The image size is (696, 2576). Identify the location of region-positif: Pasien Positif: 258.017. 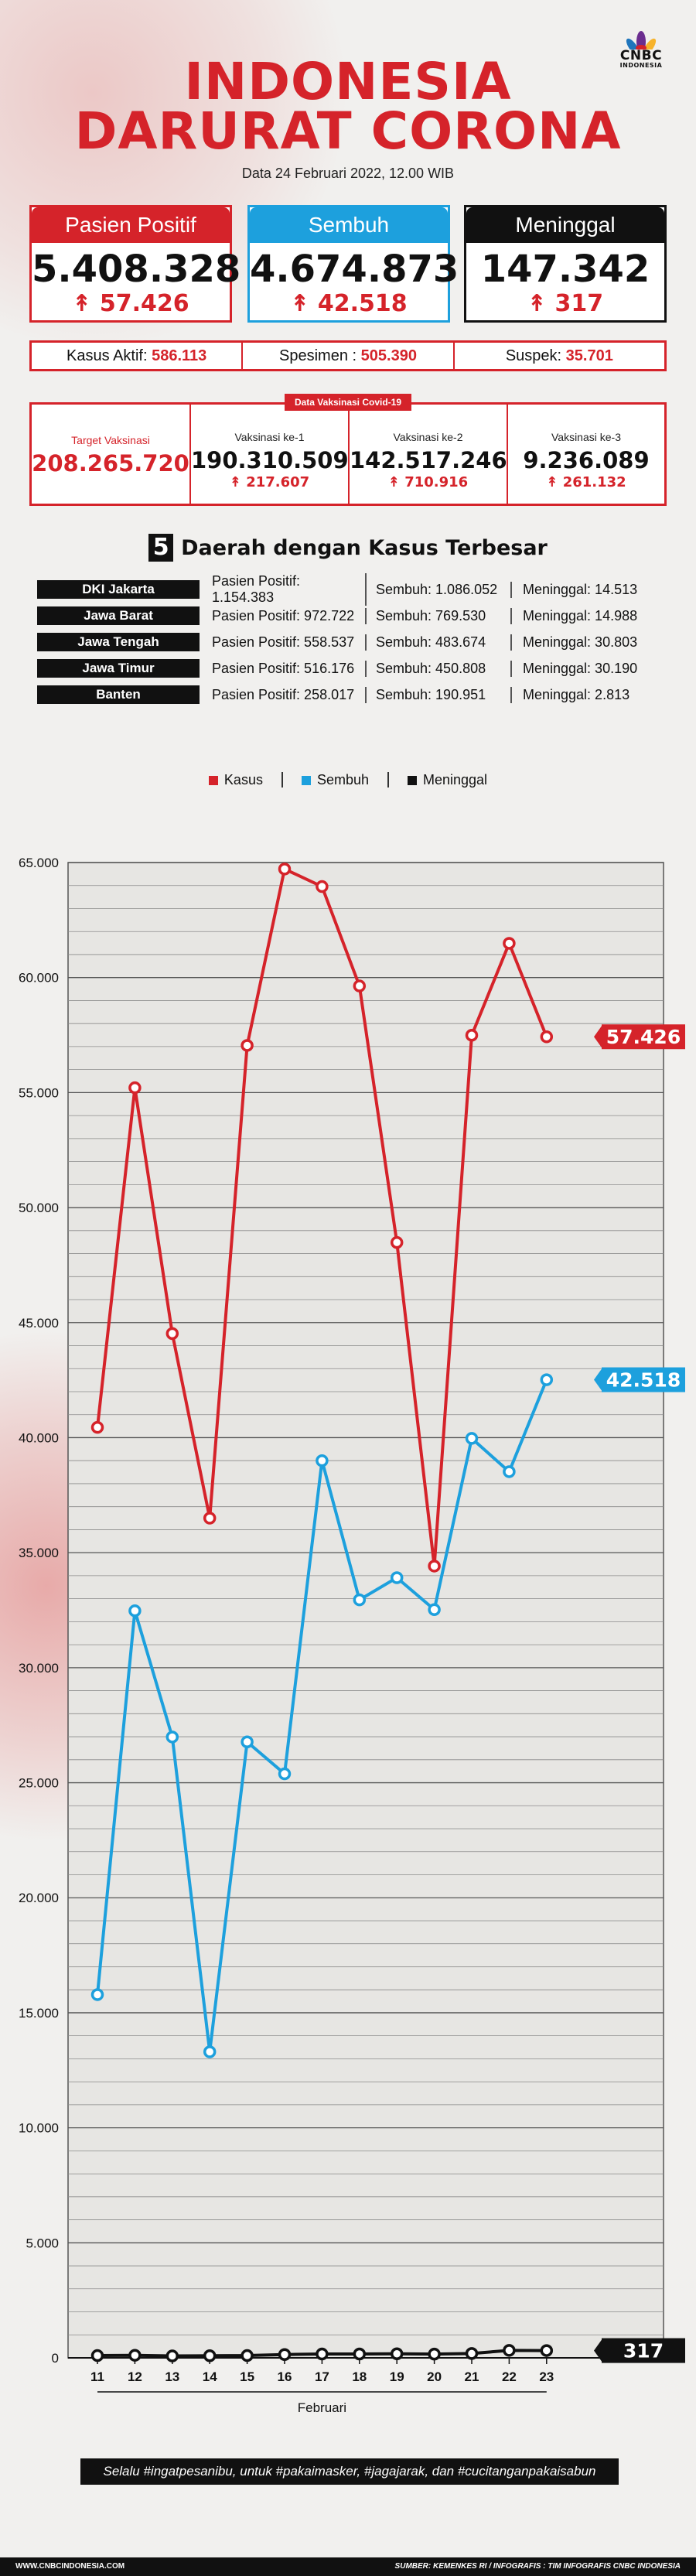
(283, 694).